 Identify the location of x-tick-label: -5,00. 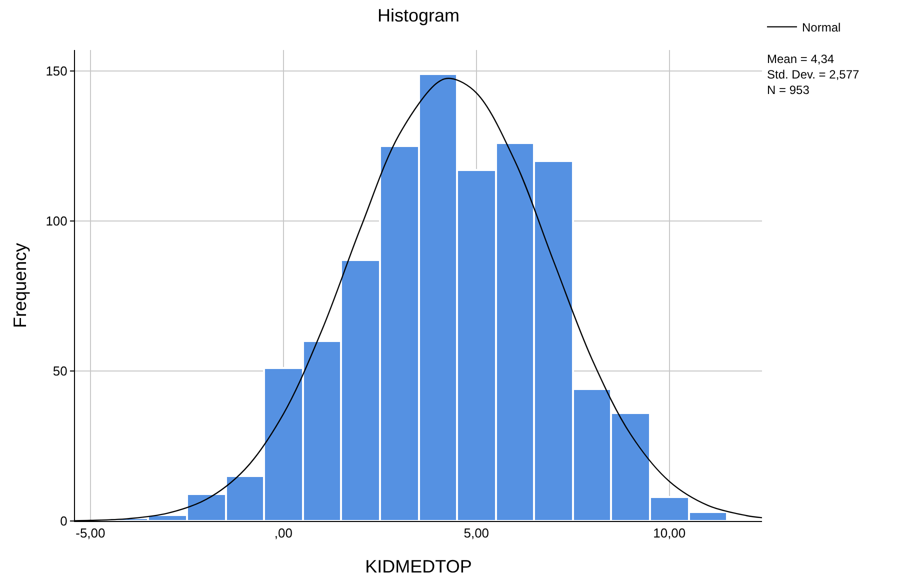
(91, 533).